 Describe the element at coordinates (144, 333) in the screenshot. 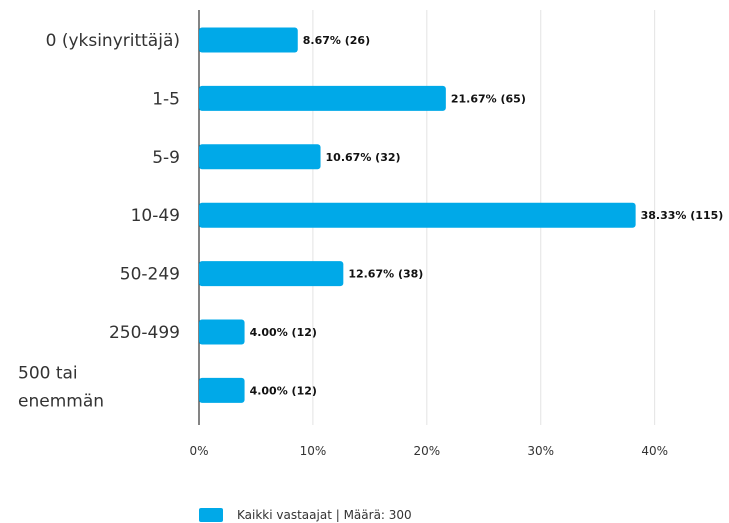

I see `category-label-5: 250-499` at that location.